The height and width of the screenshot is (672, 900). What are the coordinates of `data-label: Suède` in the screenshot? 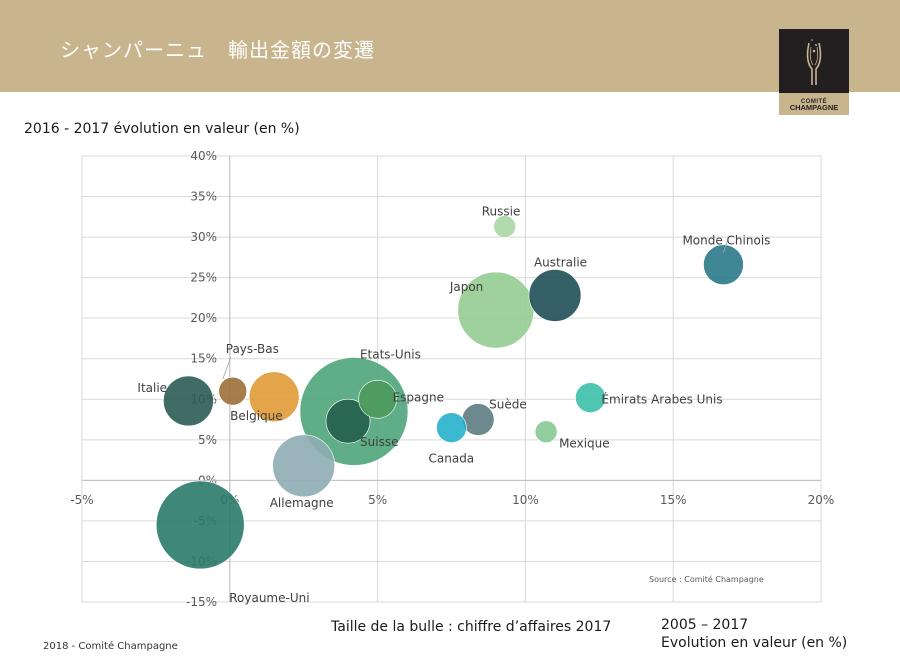 It's located at (508, 405).